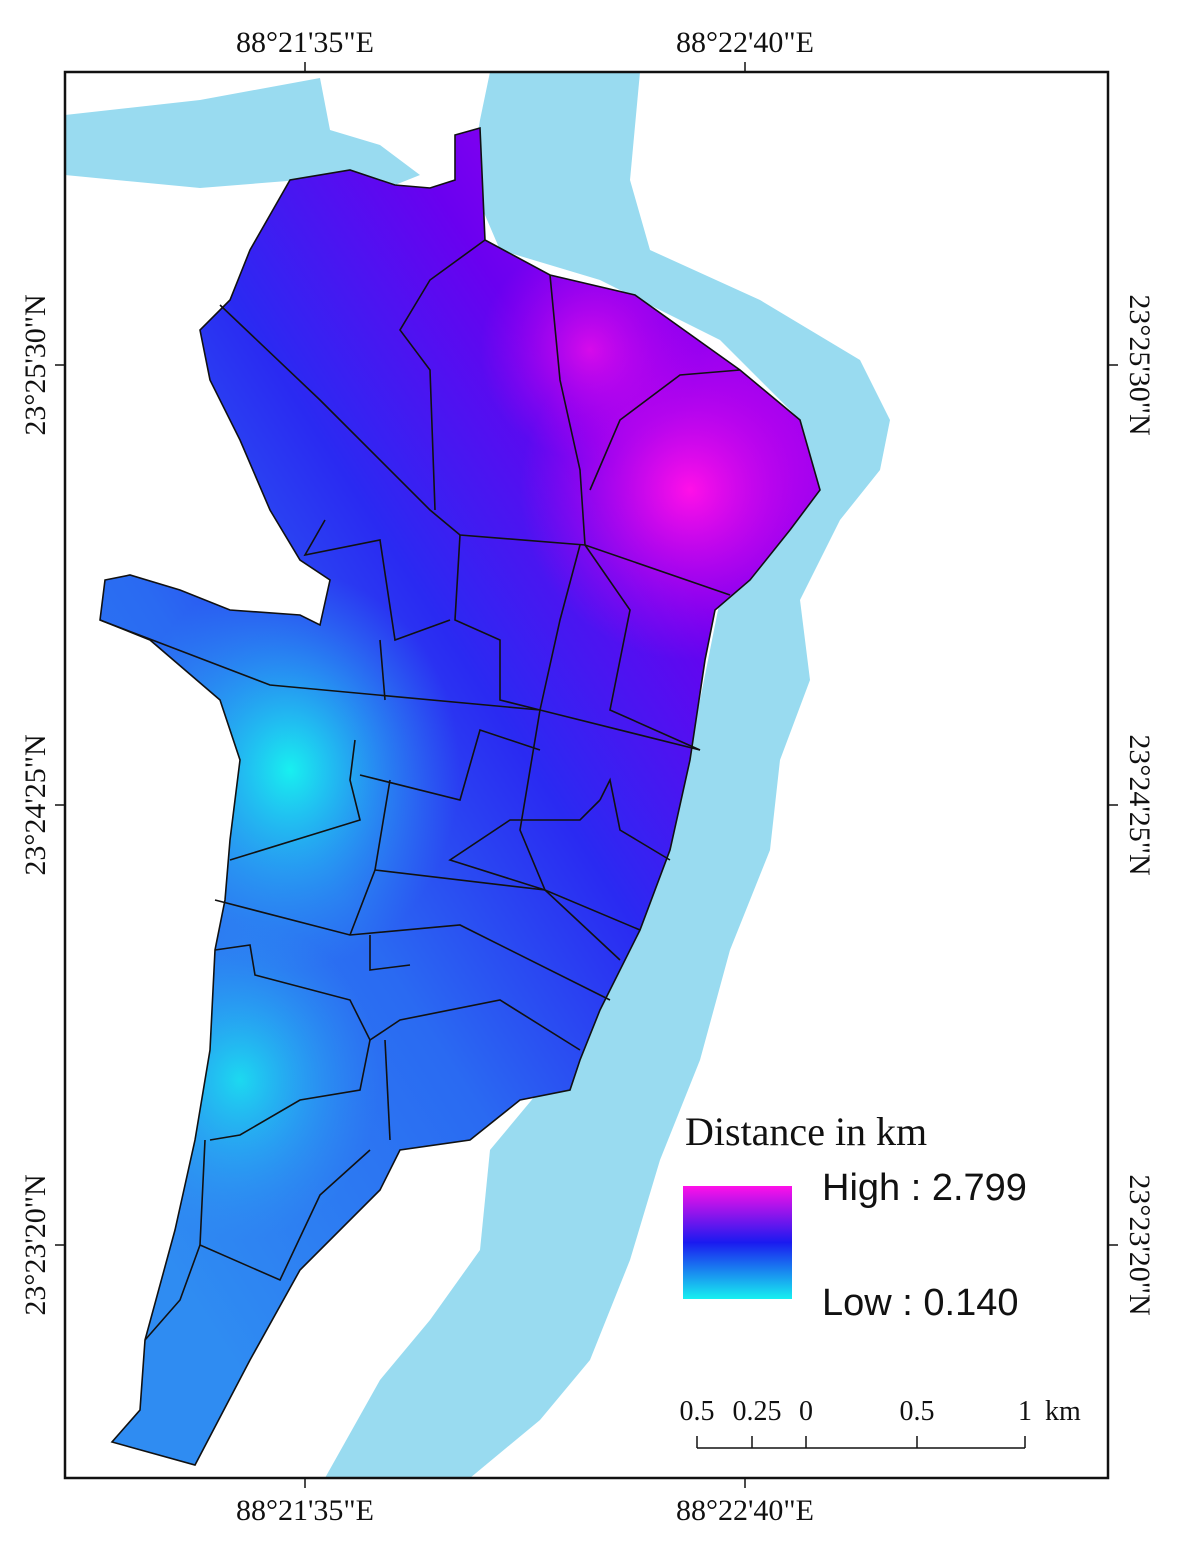 The width and height of the screenshot is (1179, 1557). I want to click on legend-low: Low : 0.140, so click(920, 1303).